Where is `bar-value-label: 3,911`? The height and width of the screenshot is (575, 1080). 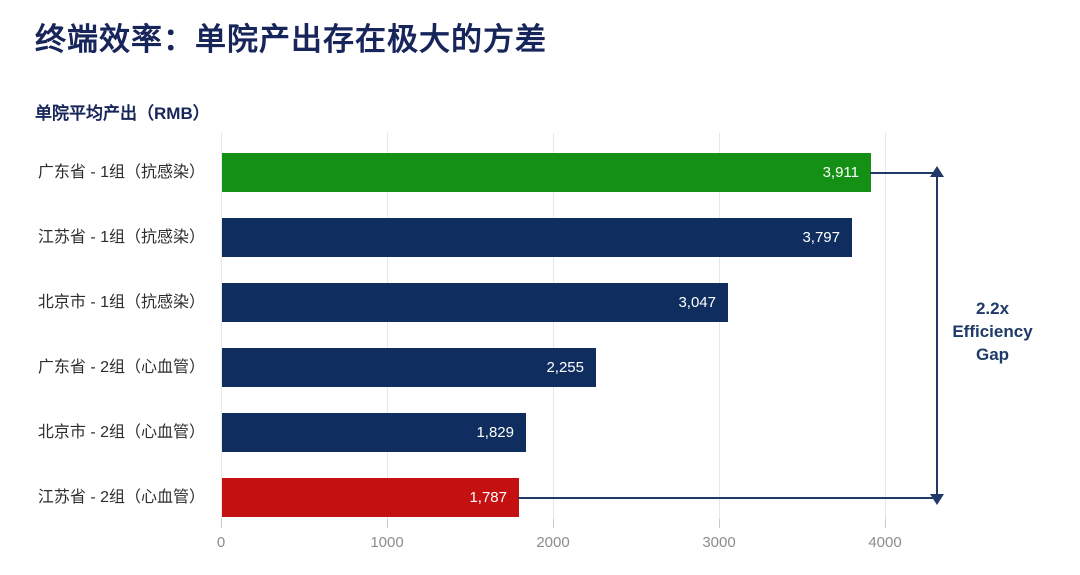
bar-value-label: 3,911 is located at coordinates (840, 172).